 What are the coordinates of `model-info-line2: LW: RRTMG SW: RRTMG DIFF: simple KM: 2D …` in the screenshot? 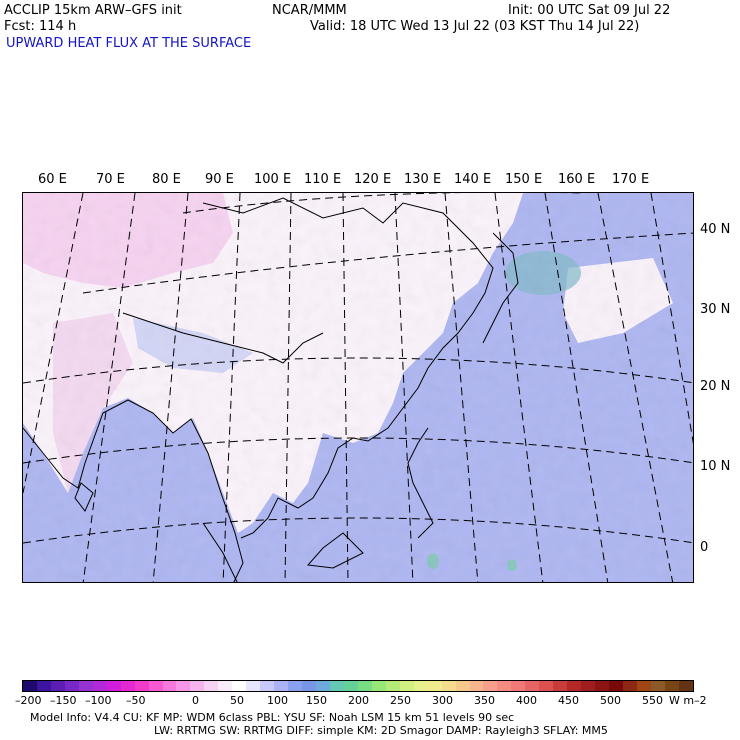 It's located at (381, 730).